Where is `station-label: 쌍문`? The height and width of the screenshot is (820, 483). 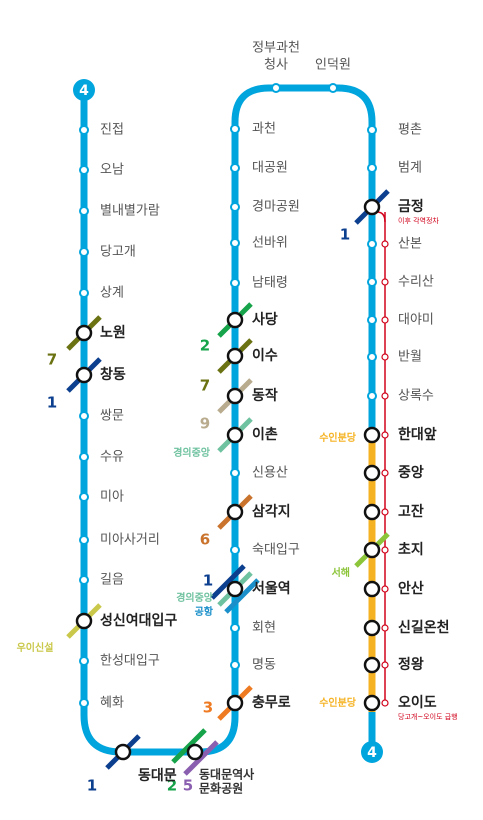
station-label: 쌍문 is located at coordinates (112, 416).